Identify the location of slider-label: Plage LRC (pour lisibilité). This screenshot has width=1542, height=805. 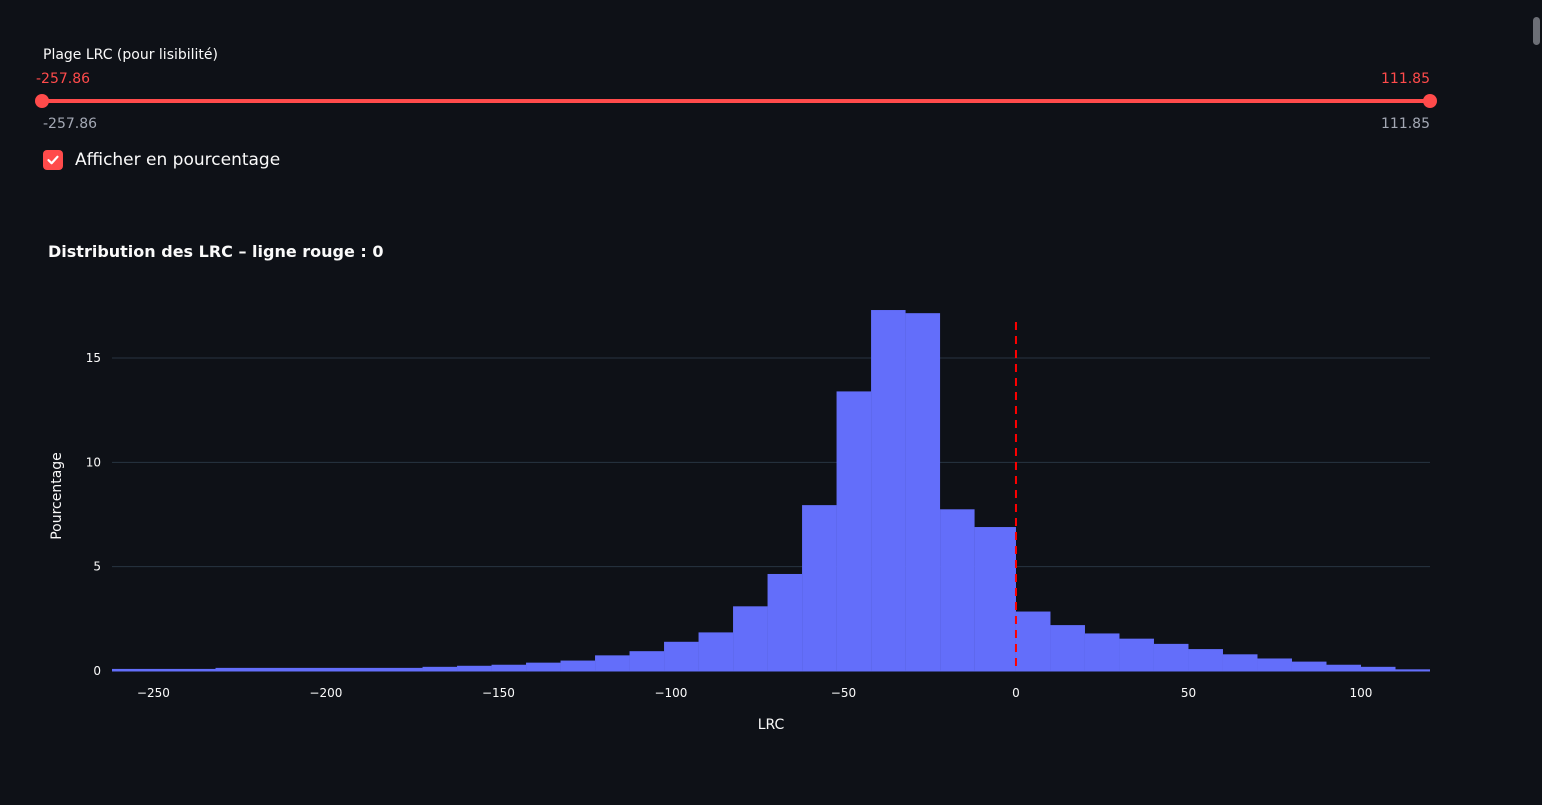
(130, 55).